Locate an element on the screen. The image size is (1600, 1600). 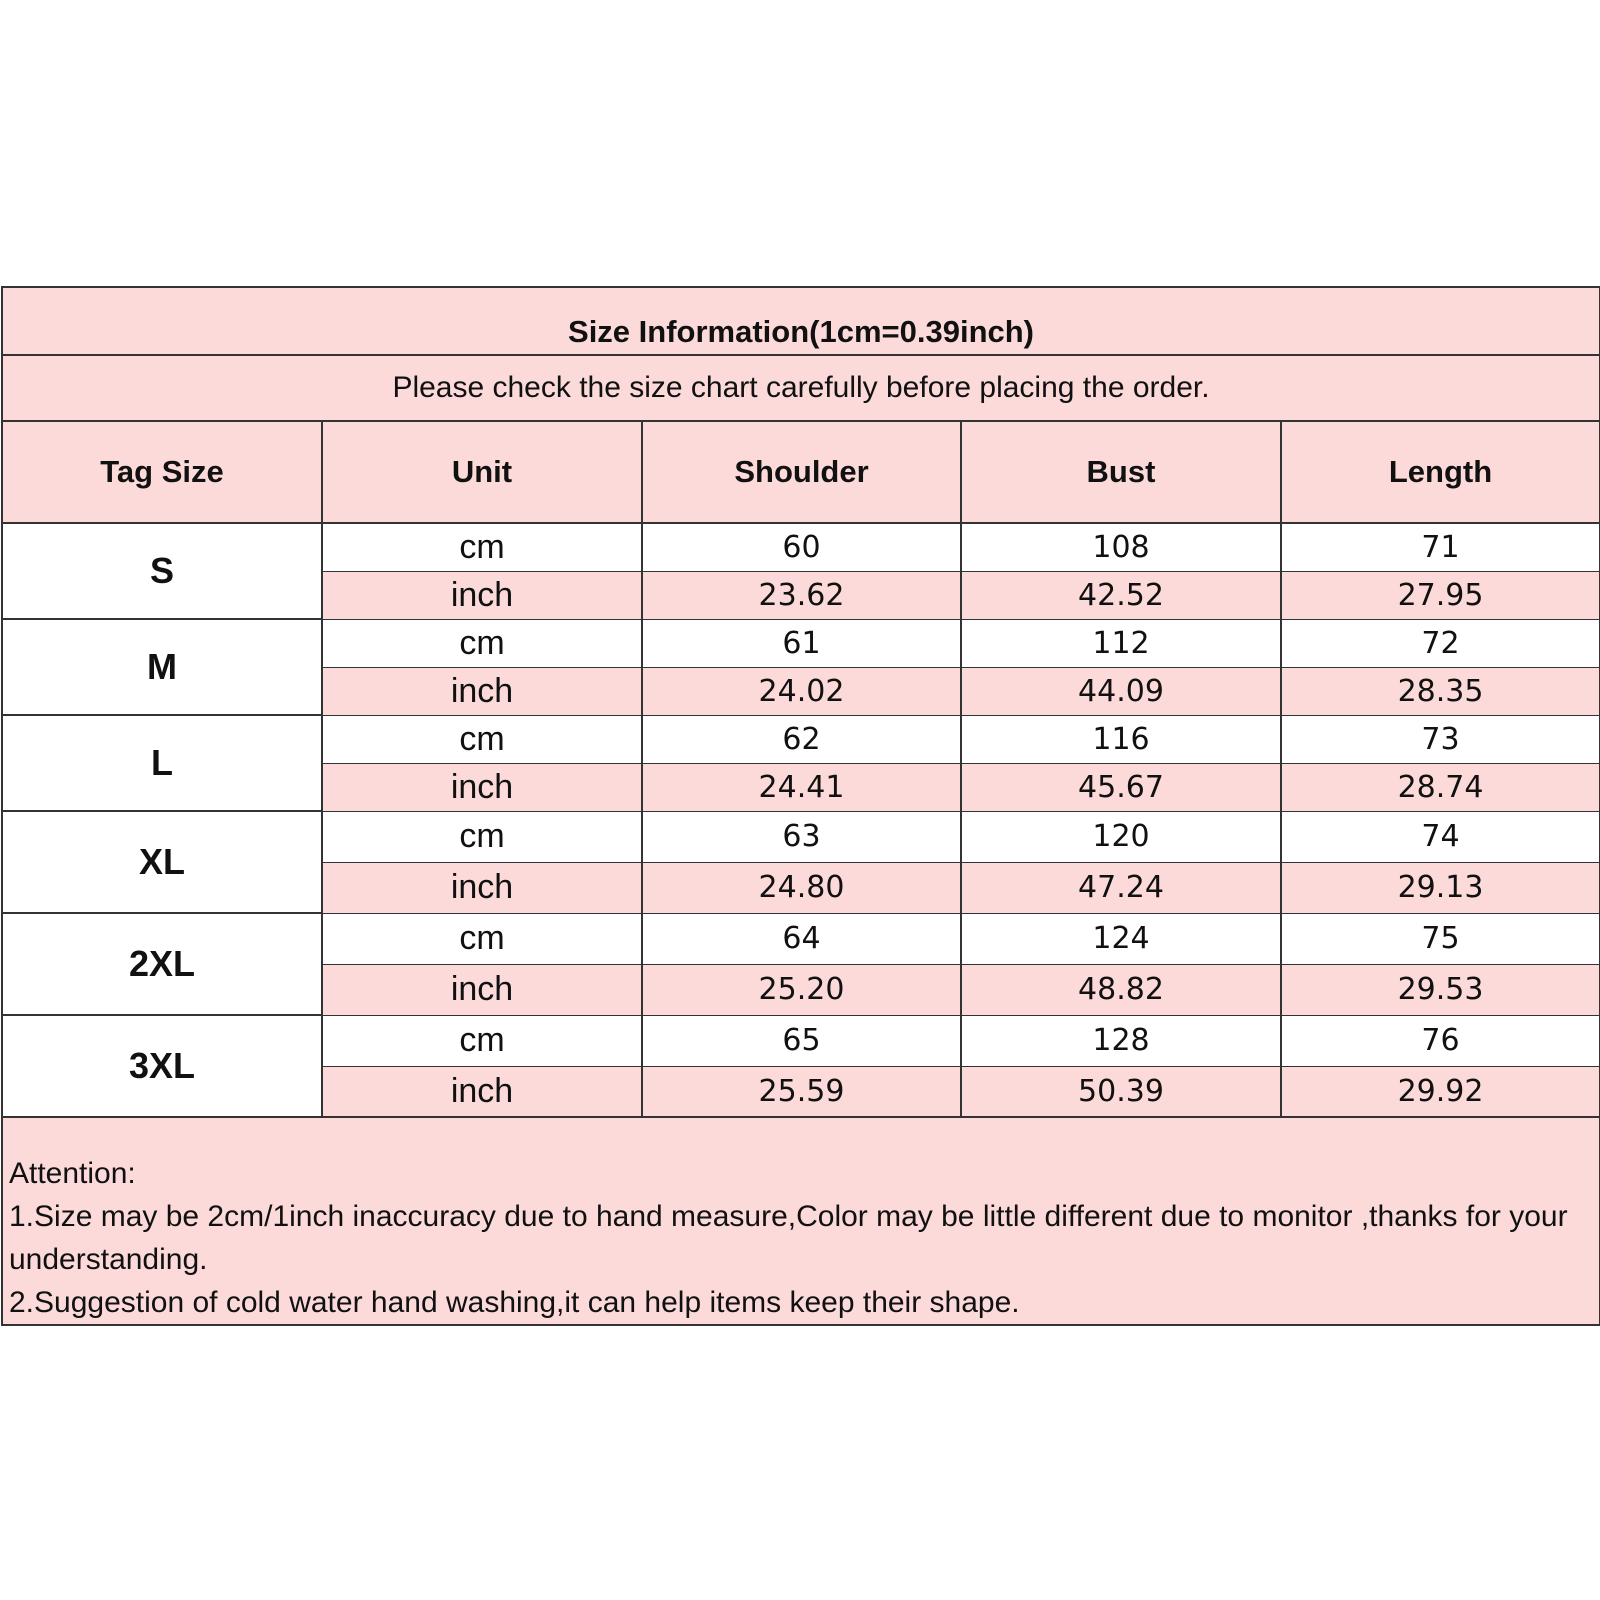
length-cell: 75 is located at coordinates (1439, 938).